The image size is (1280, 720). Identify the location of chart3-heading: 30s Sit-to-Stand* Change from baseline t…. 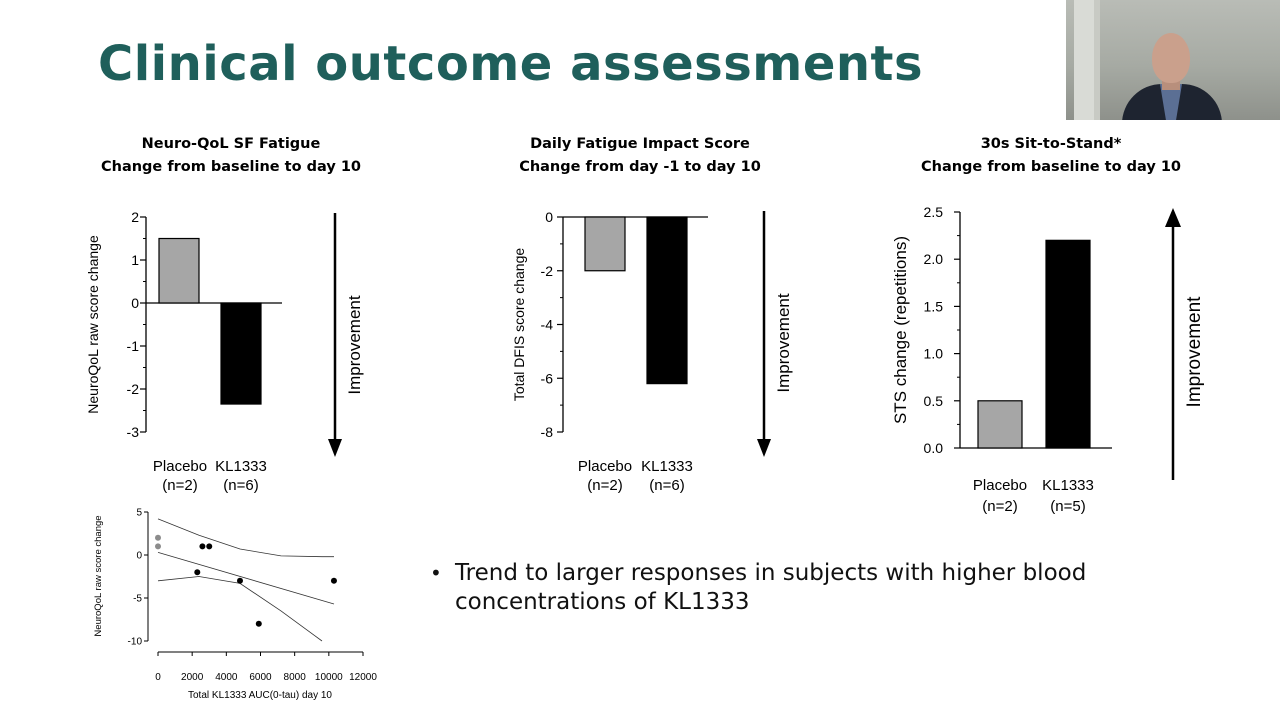
(1051, 156).